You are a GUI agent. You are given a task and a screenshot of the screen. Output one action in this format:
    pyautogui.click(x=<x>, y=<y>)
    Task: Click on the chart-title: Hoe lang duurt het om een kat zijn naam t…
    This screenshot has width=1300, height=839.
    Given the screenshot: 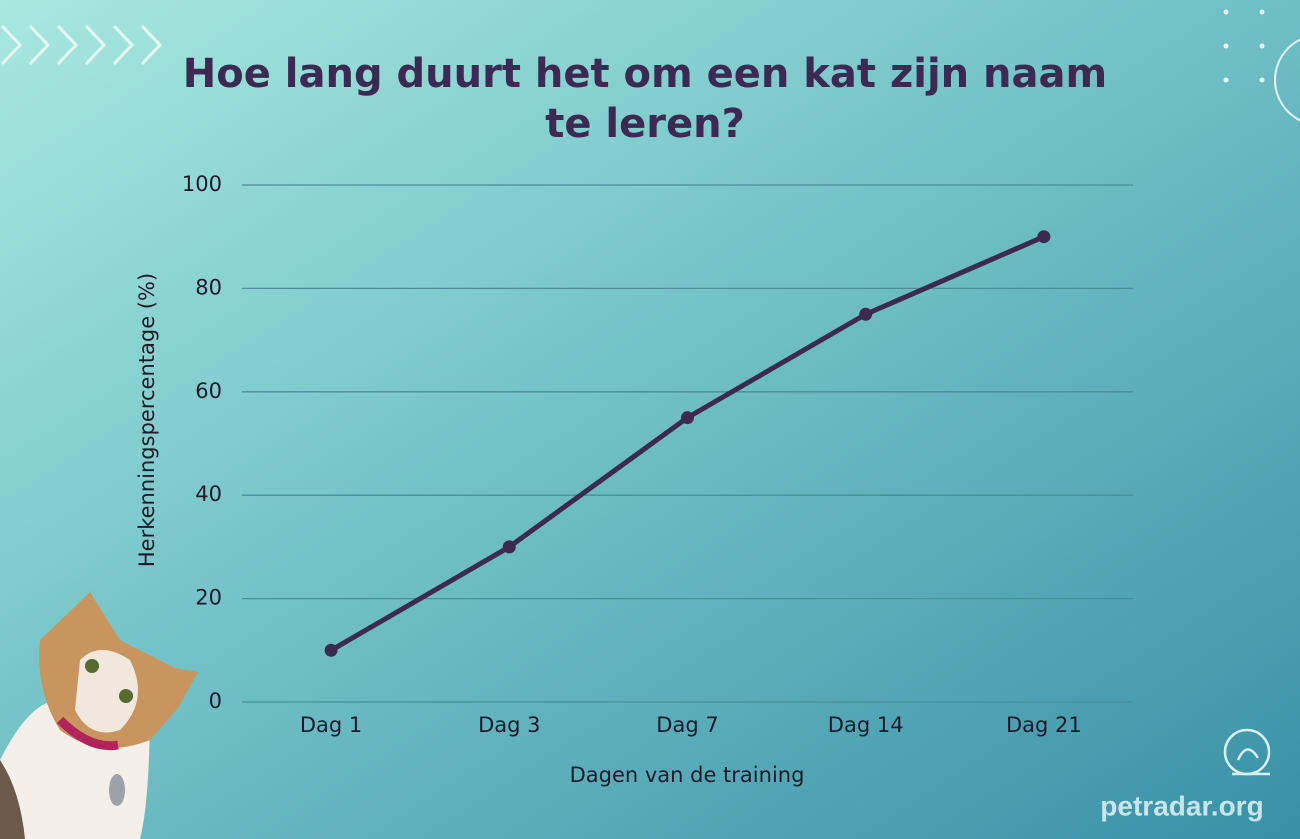 What is the action you would take?
    pyautogui.click(x=645, y=99)
    